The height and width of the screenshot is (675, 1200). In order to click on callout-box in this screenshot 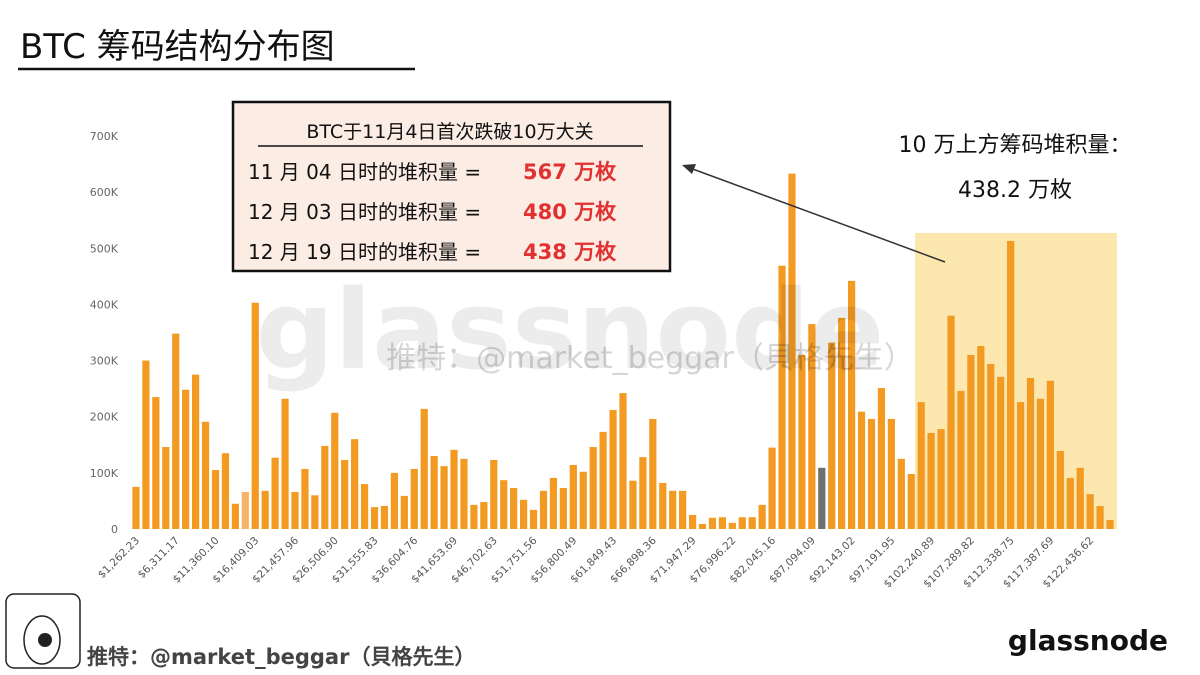, I will do `click(451, 186)`.